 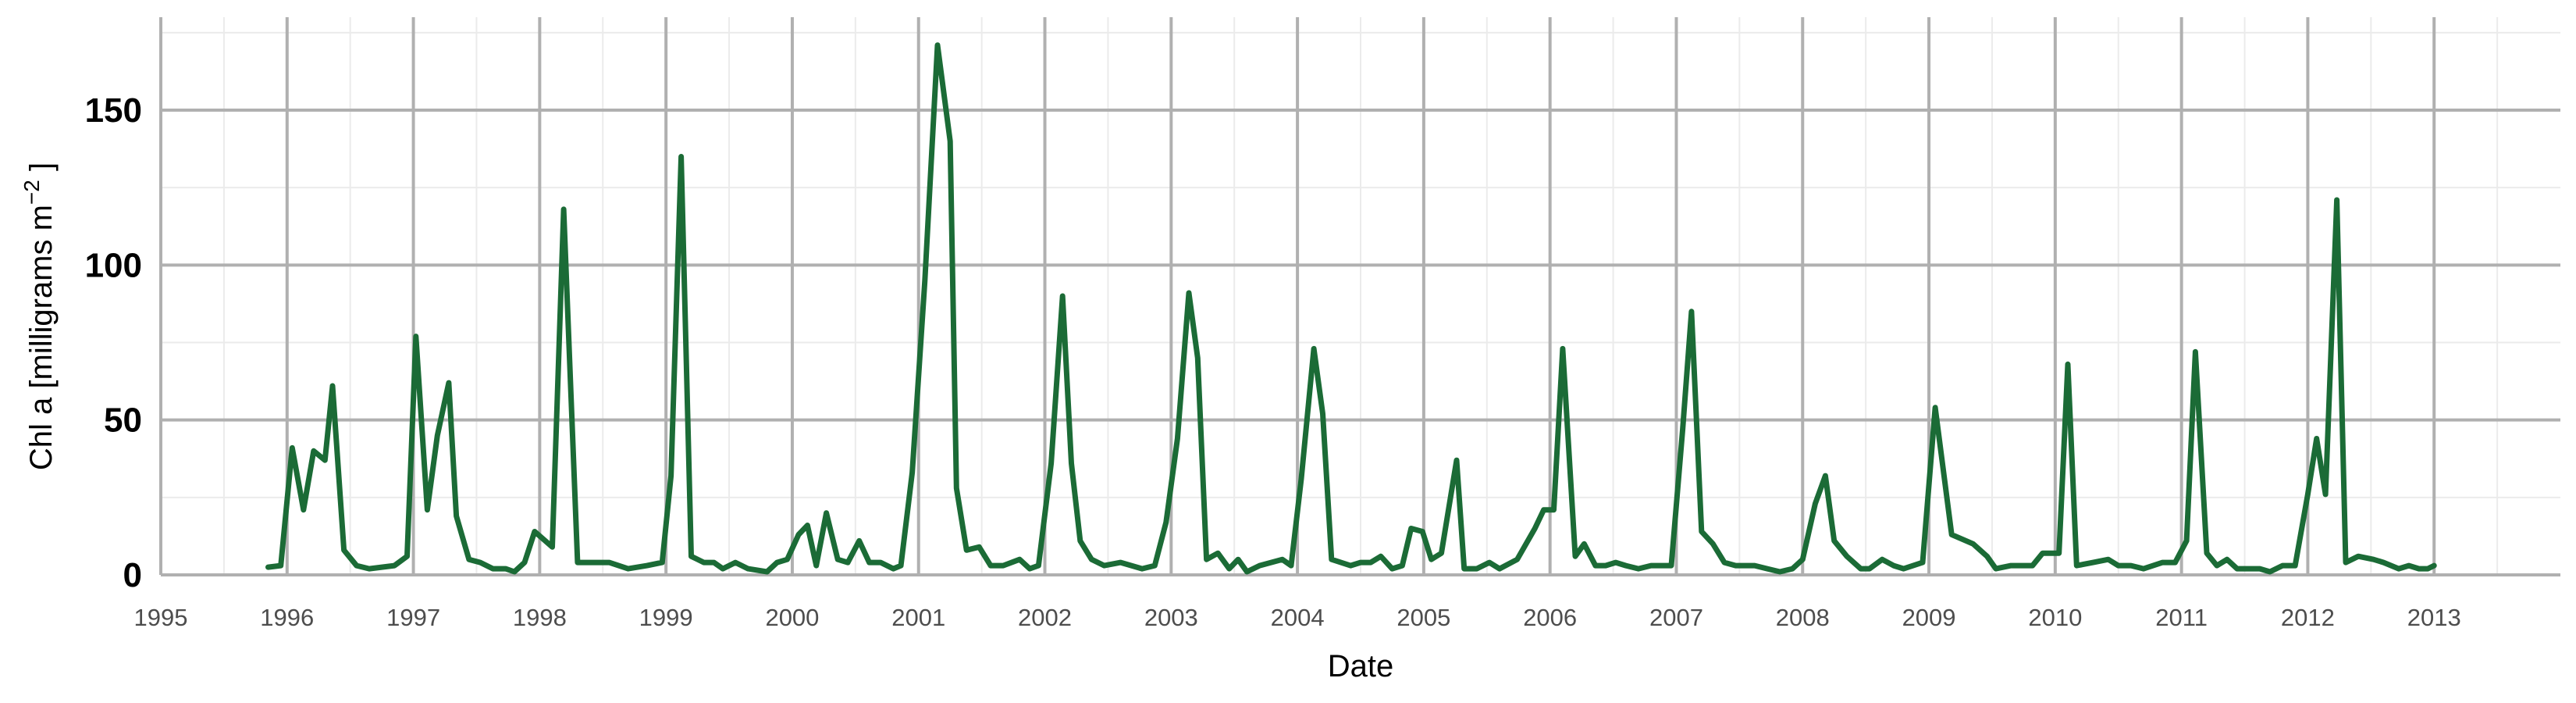 I want to click on x-tick-label: 2004, so click(x=1298, y=617).